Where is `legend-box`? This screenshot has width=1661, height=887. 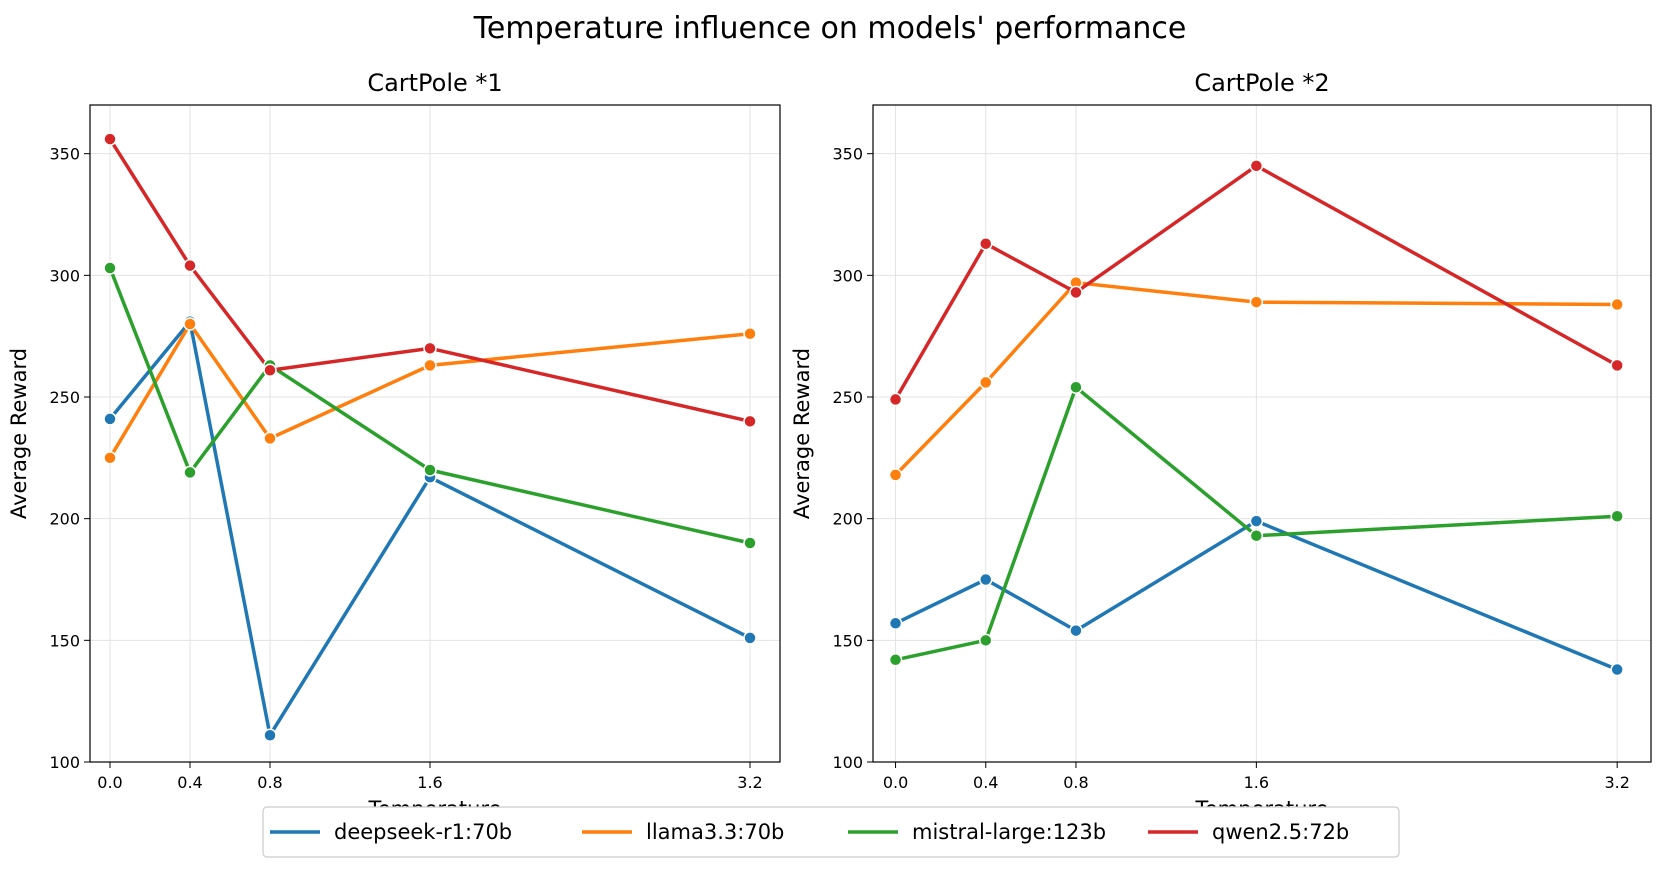 legend-box is located at coordinates (831, 832).